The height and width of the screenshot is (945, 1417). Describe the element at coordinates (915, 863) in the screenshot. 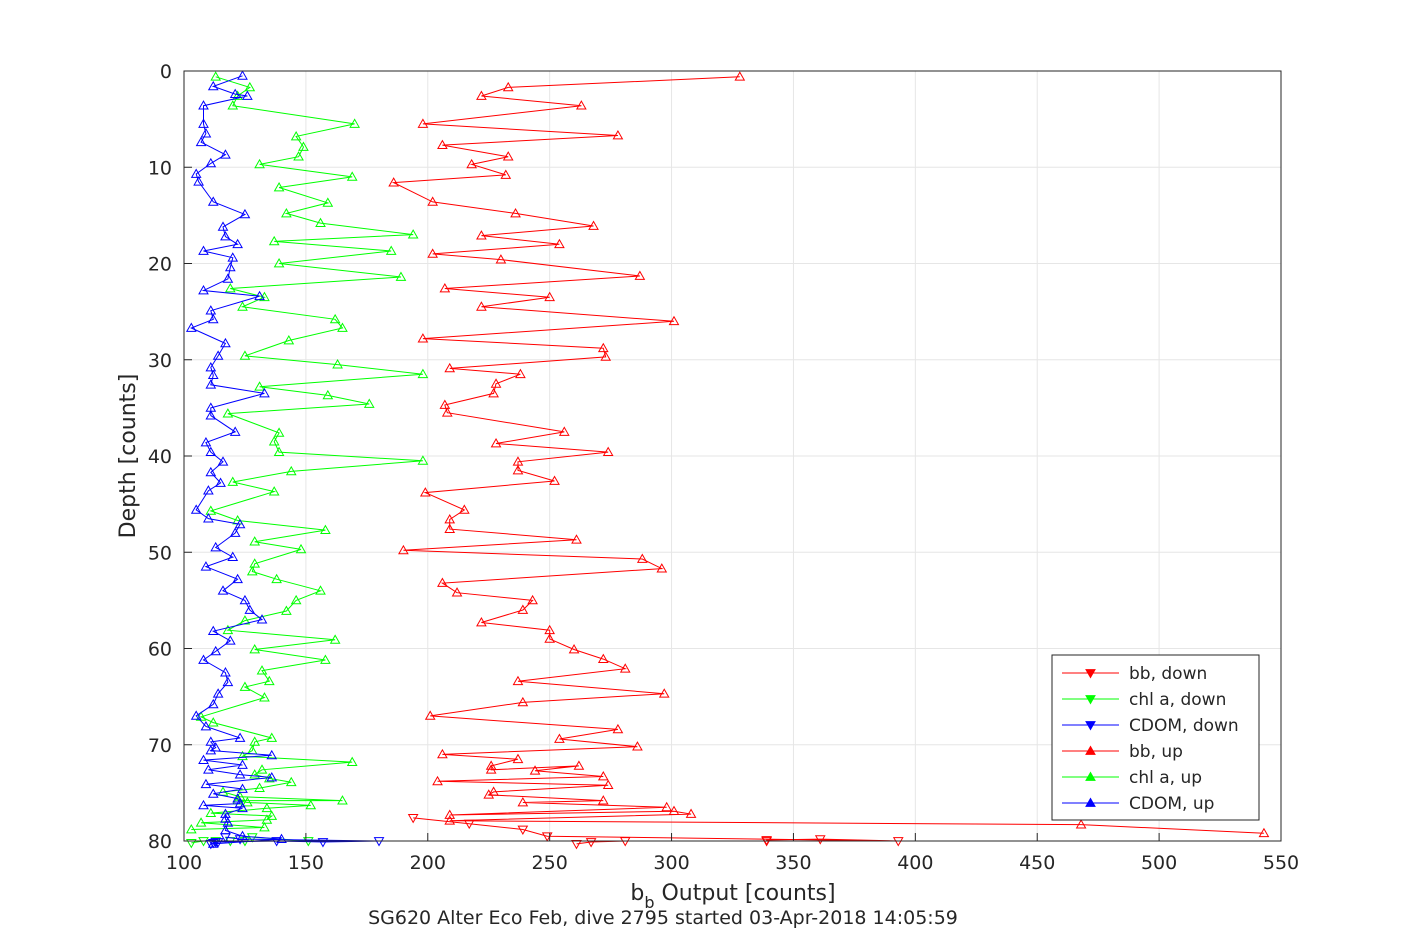

I see `x-tick-label: 400` at that location.